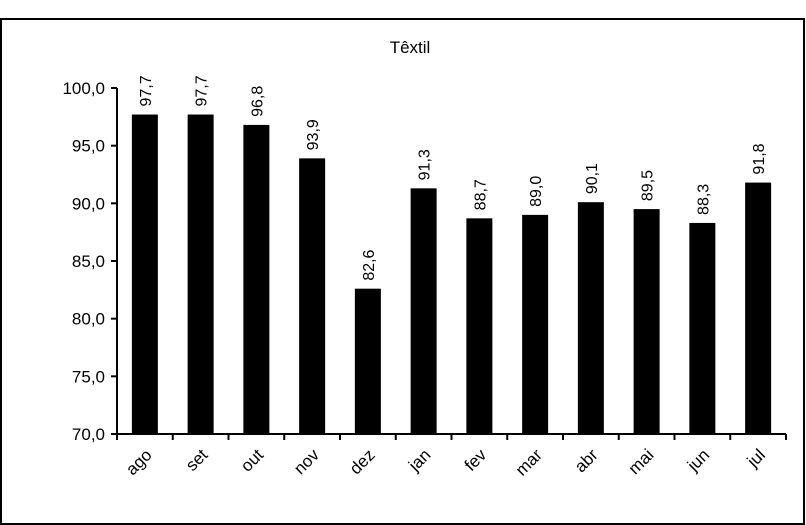 Image resolution: width=806 pixels, height=525 pixels. I want to click on y-tick-label: 95,0, so click(88, 146).